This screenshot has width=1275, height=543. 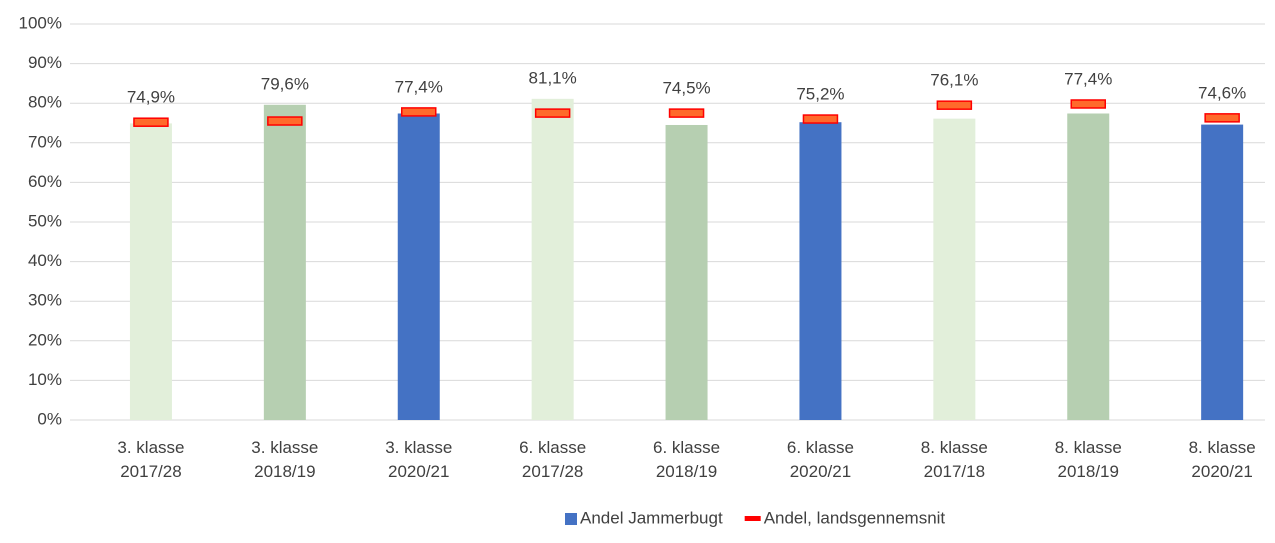 I want to click on x-tick-label: 8. klasse 2017/18, so click(x=954, y=459).